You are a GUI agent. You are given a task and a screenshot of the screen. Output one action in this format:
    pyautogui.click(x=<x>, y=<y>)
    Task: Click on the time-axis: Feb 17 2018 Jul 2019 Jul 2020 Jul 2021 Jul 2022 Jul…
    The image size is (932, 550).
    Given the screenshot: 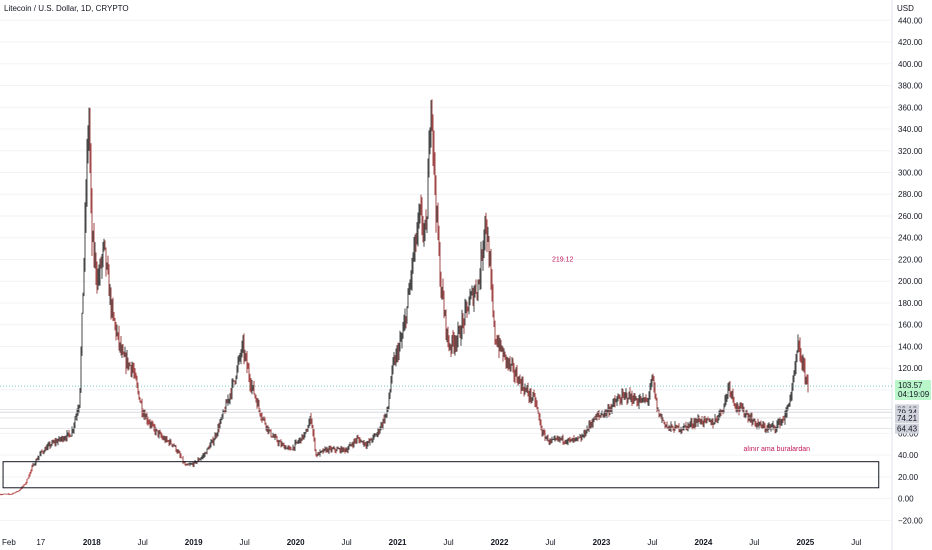 What is the action you would take?
    pyautogui.click(x=432, y=542)
    